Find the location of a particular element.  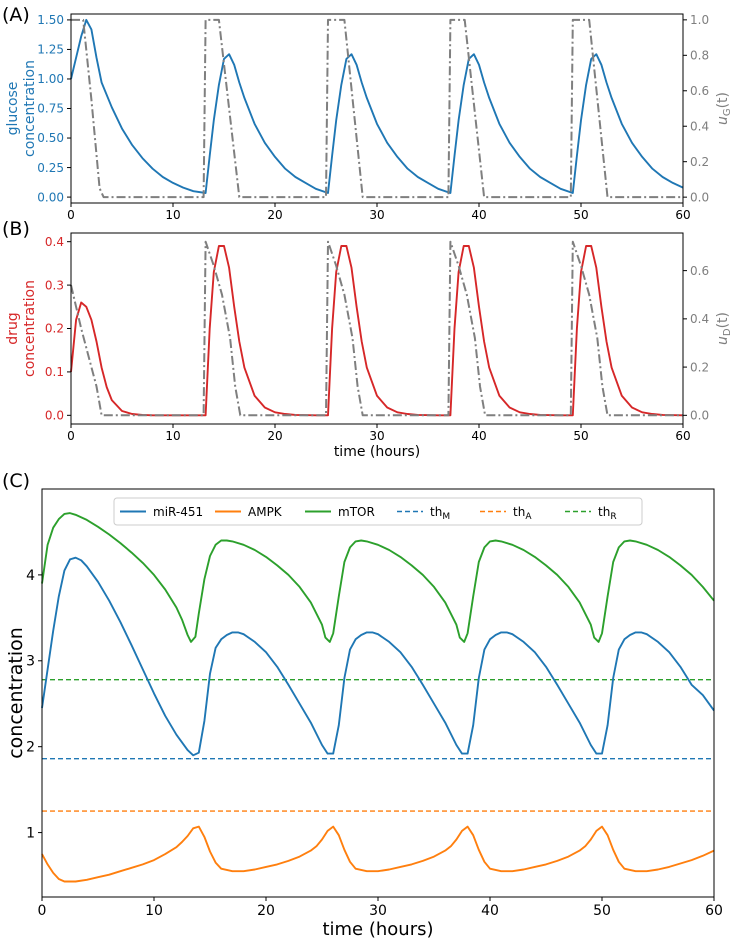

y-tick-label: 1.00 is located at coordinates (50, 79).